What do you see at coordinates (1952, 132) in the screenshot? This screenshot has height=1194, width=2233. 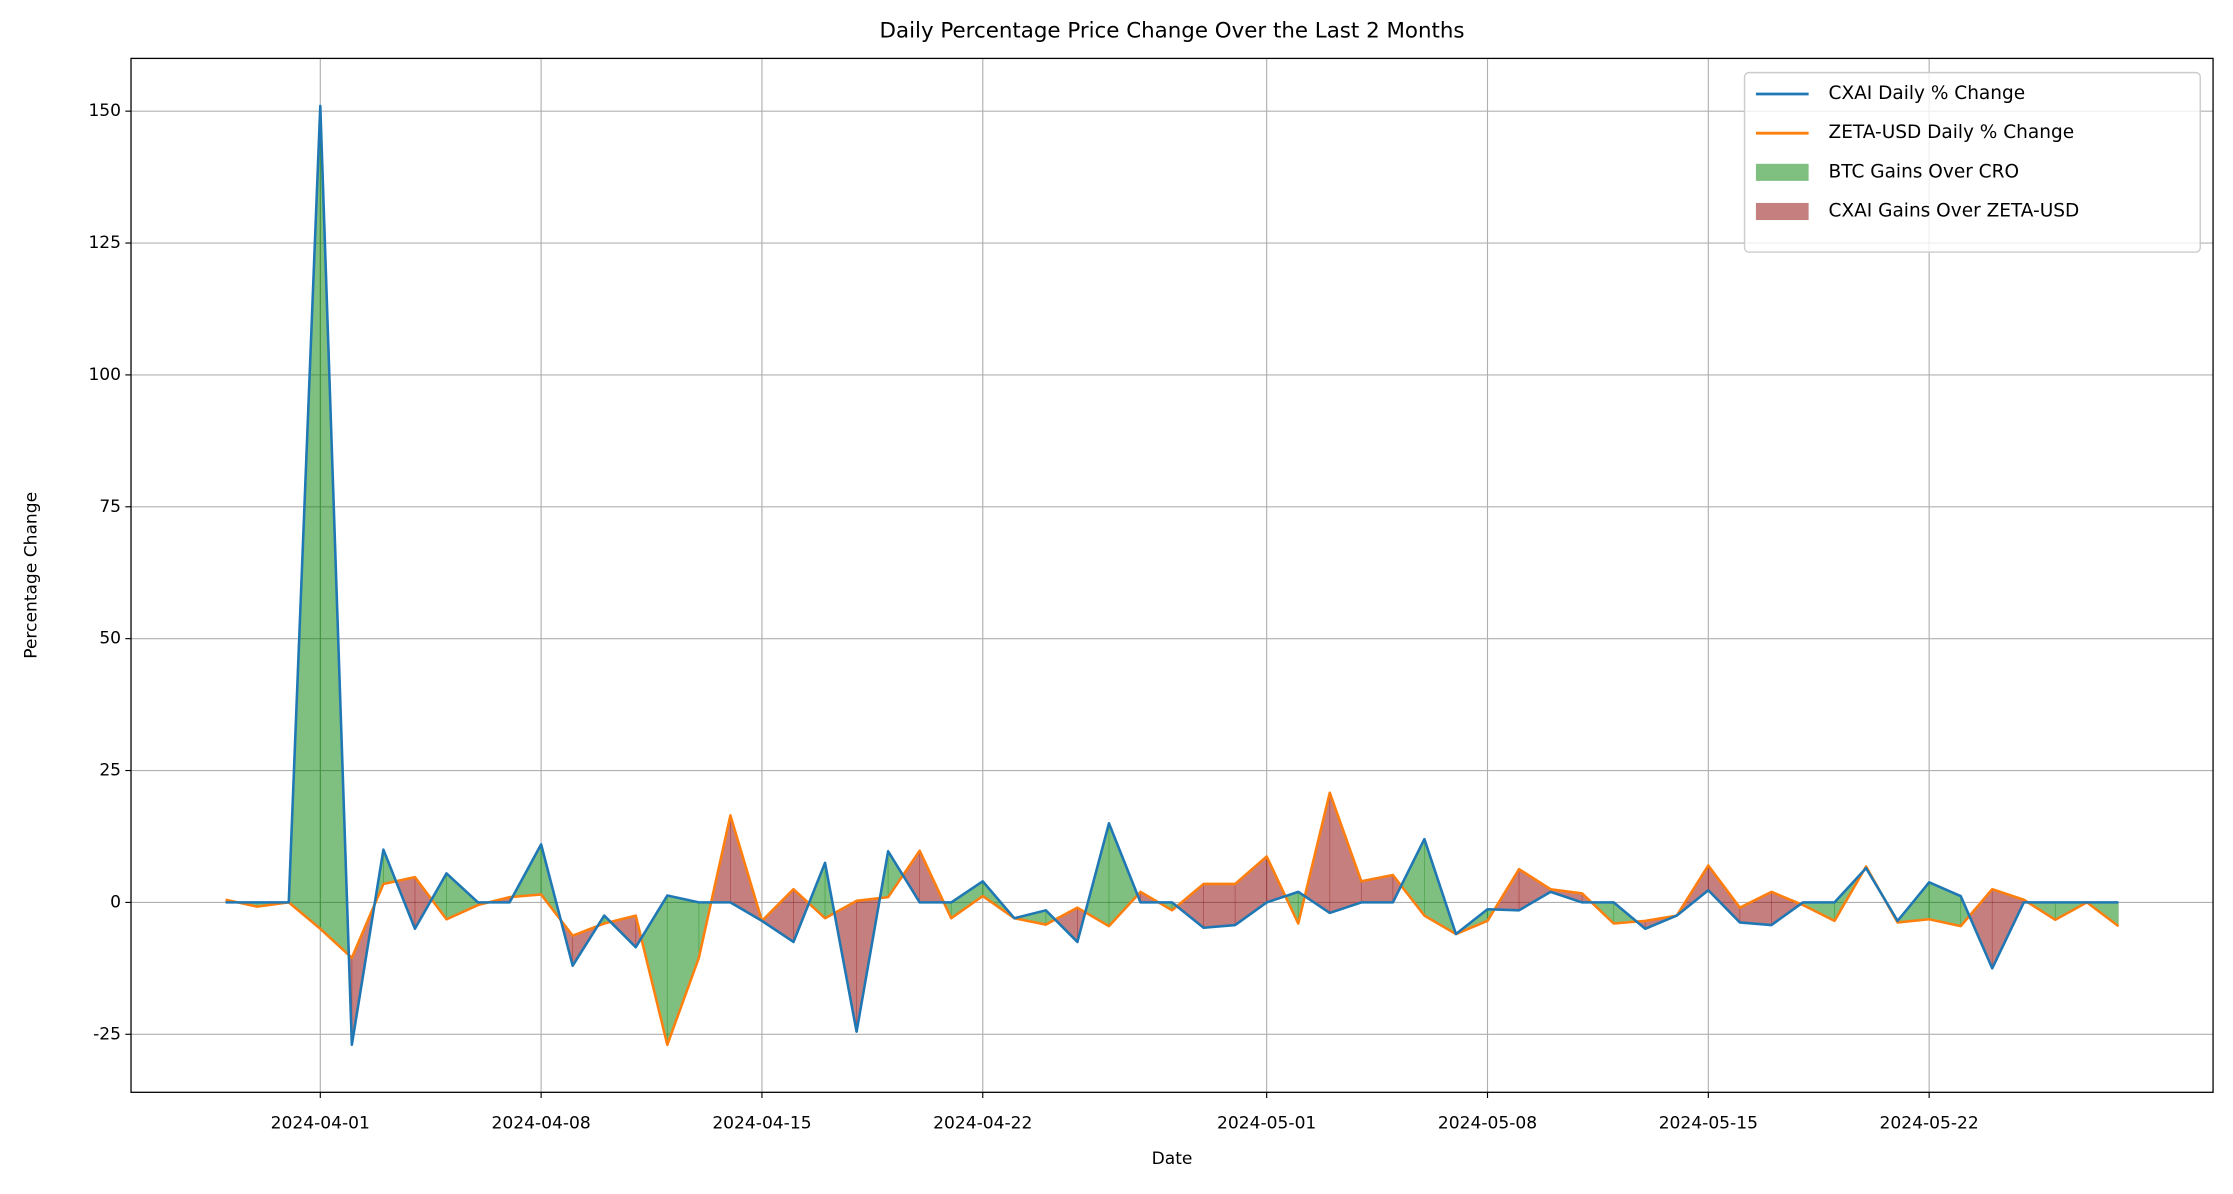 I see `legend-label: ZETA-USD Daily % Change` at bounding box center [1952, 132].